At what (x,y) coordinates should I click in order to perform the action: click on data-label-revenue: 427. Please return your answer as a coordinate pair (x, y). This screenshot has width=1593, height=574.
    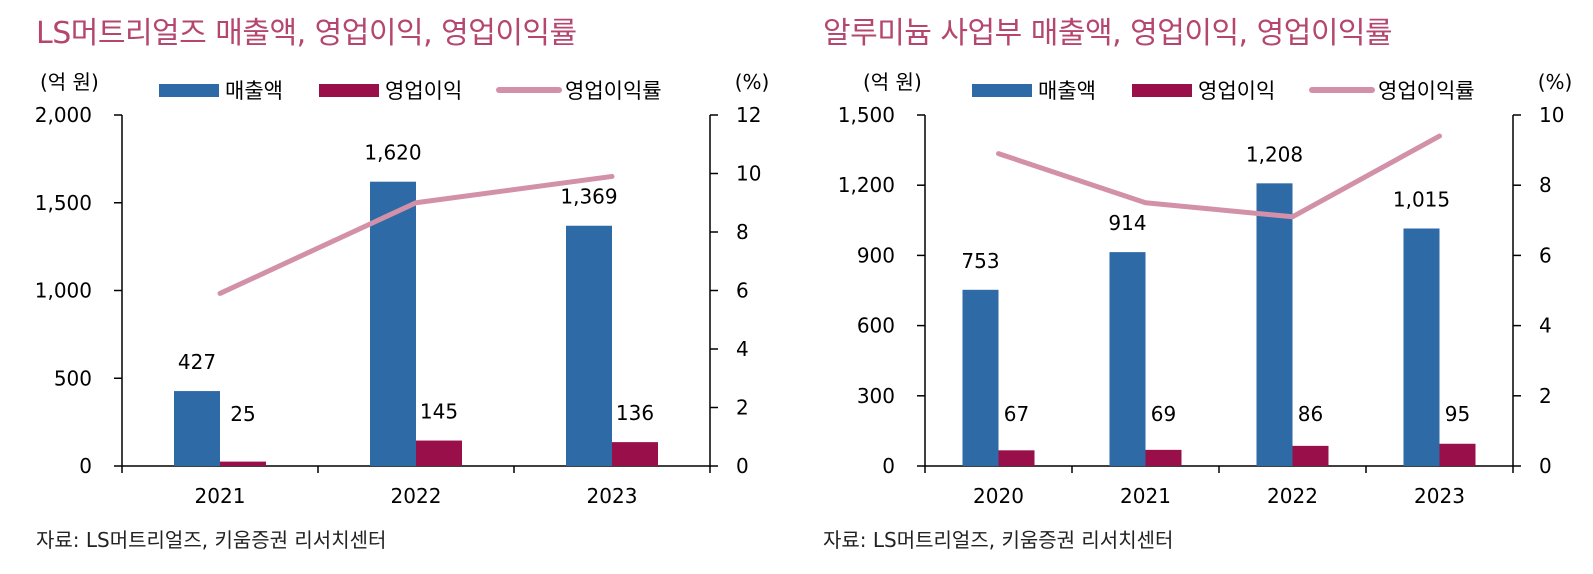
    Looking at the image, I should click on (197, 362).